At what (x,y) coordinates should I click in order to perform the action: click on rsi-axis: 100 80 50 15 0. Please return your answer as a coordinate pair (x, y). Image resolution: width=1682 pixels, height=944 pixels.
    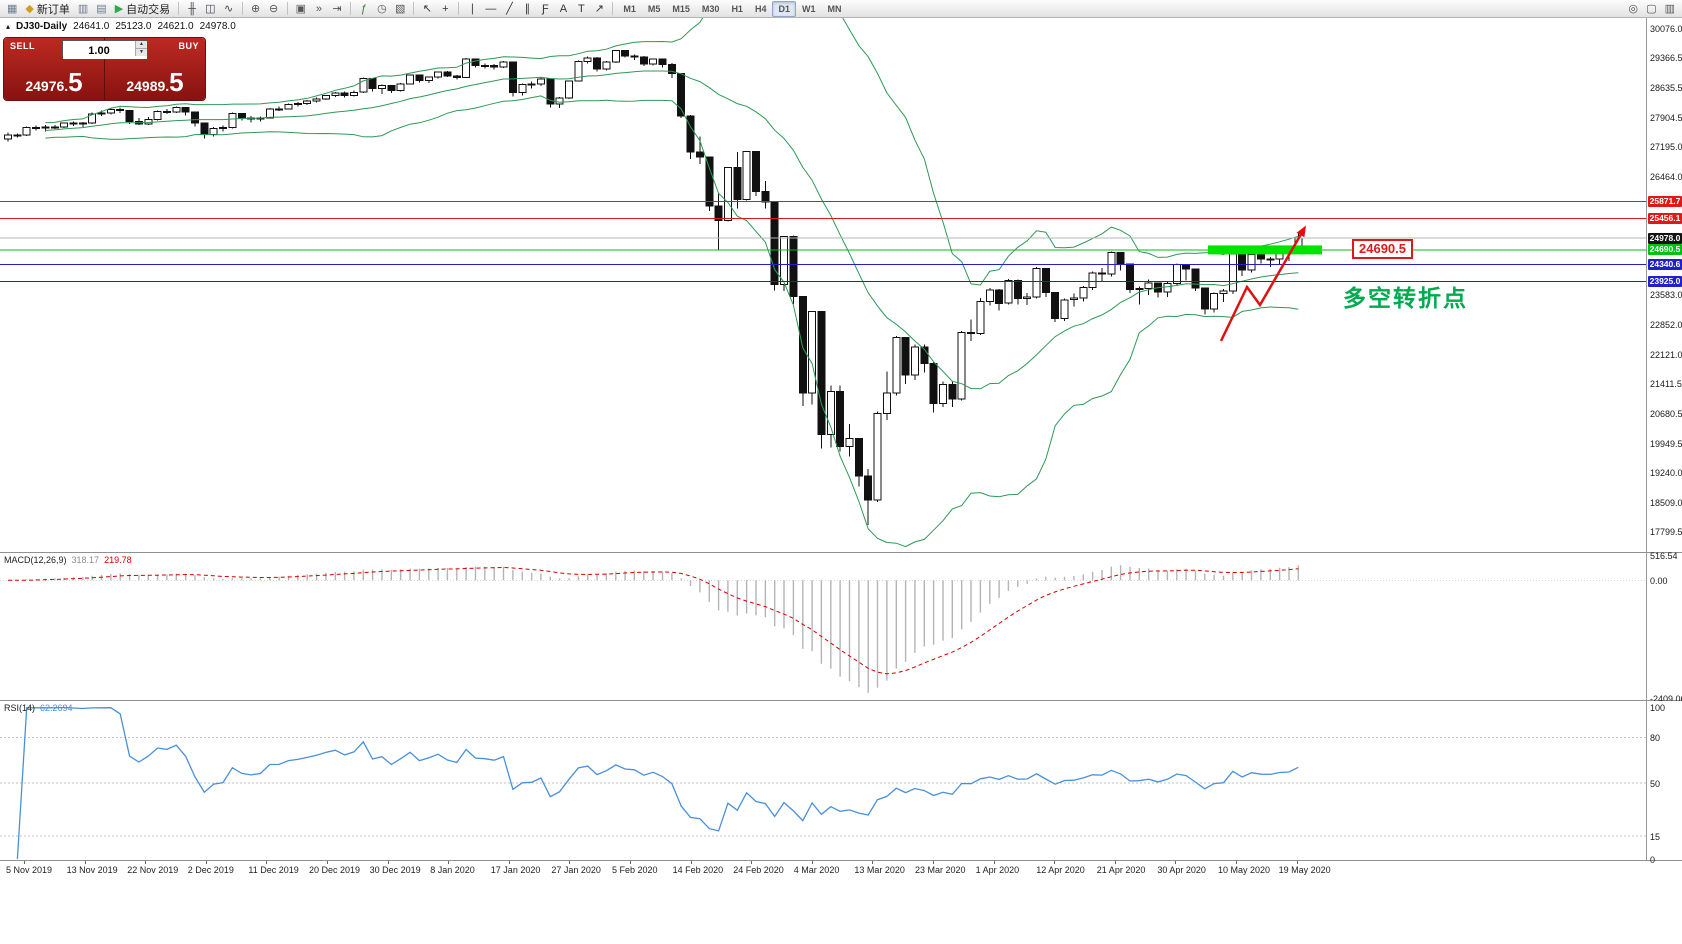
    Looking at the image, I should click on (1664, 783).